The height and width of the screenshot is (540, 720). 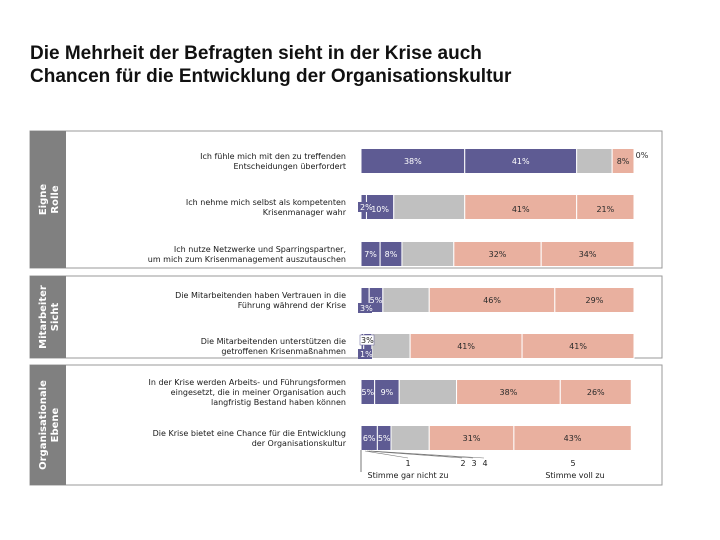 I want to click on value-label: 26%, so click(x=596, y=392).